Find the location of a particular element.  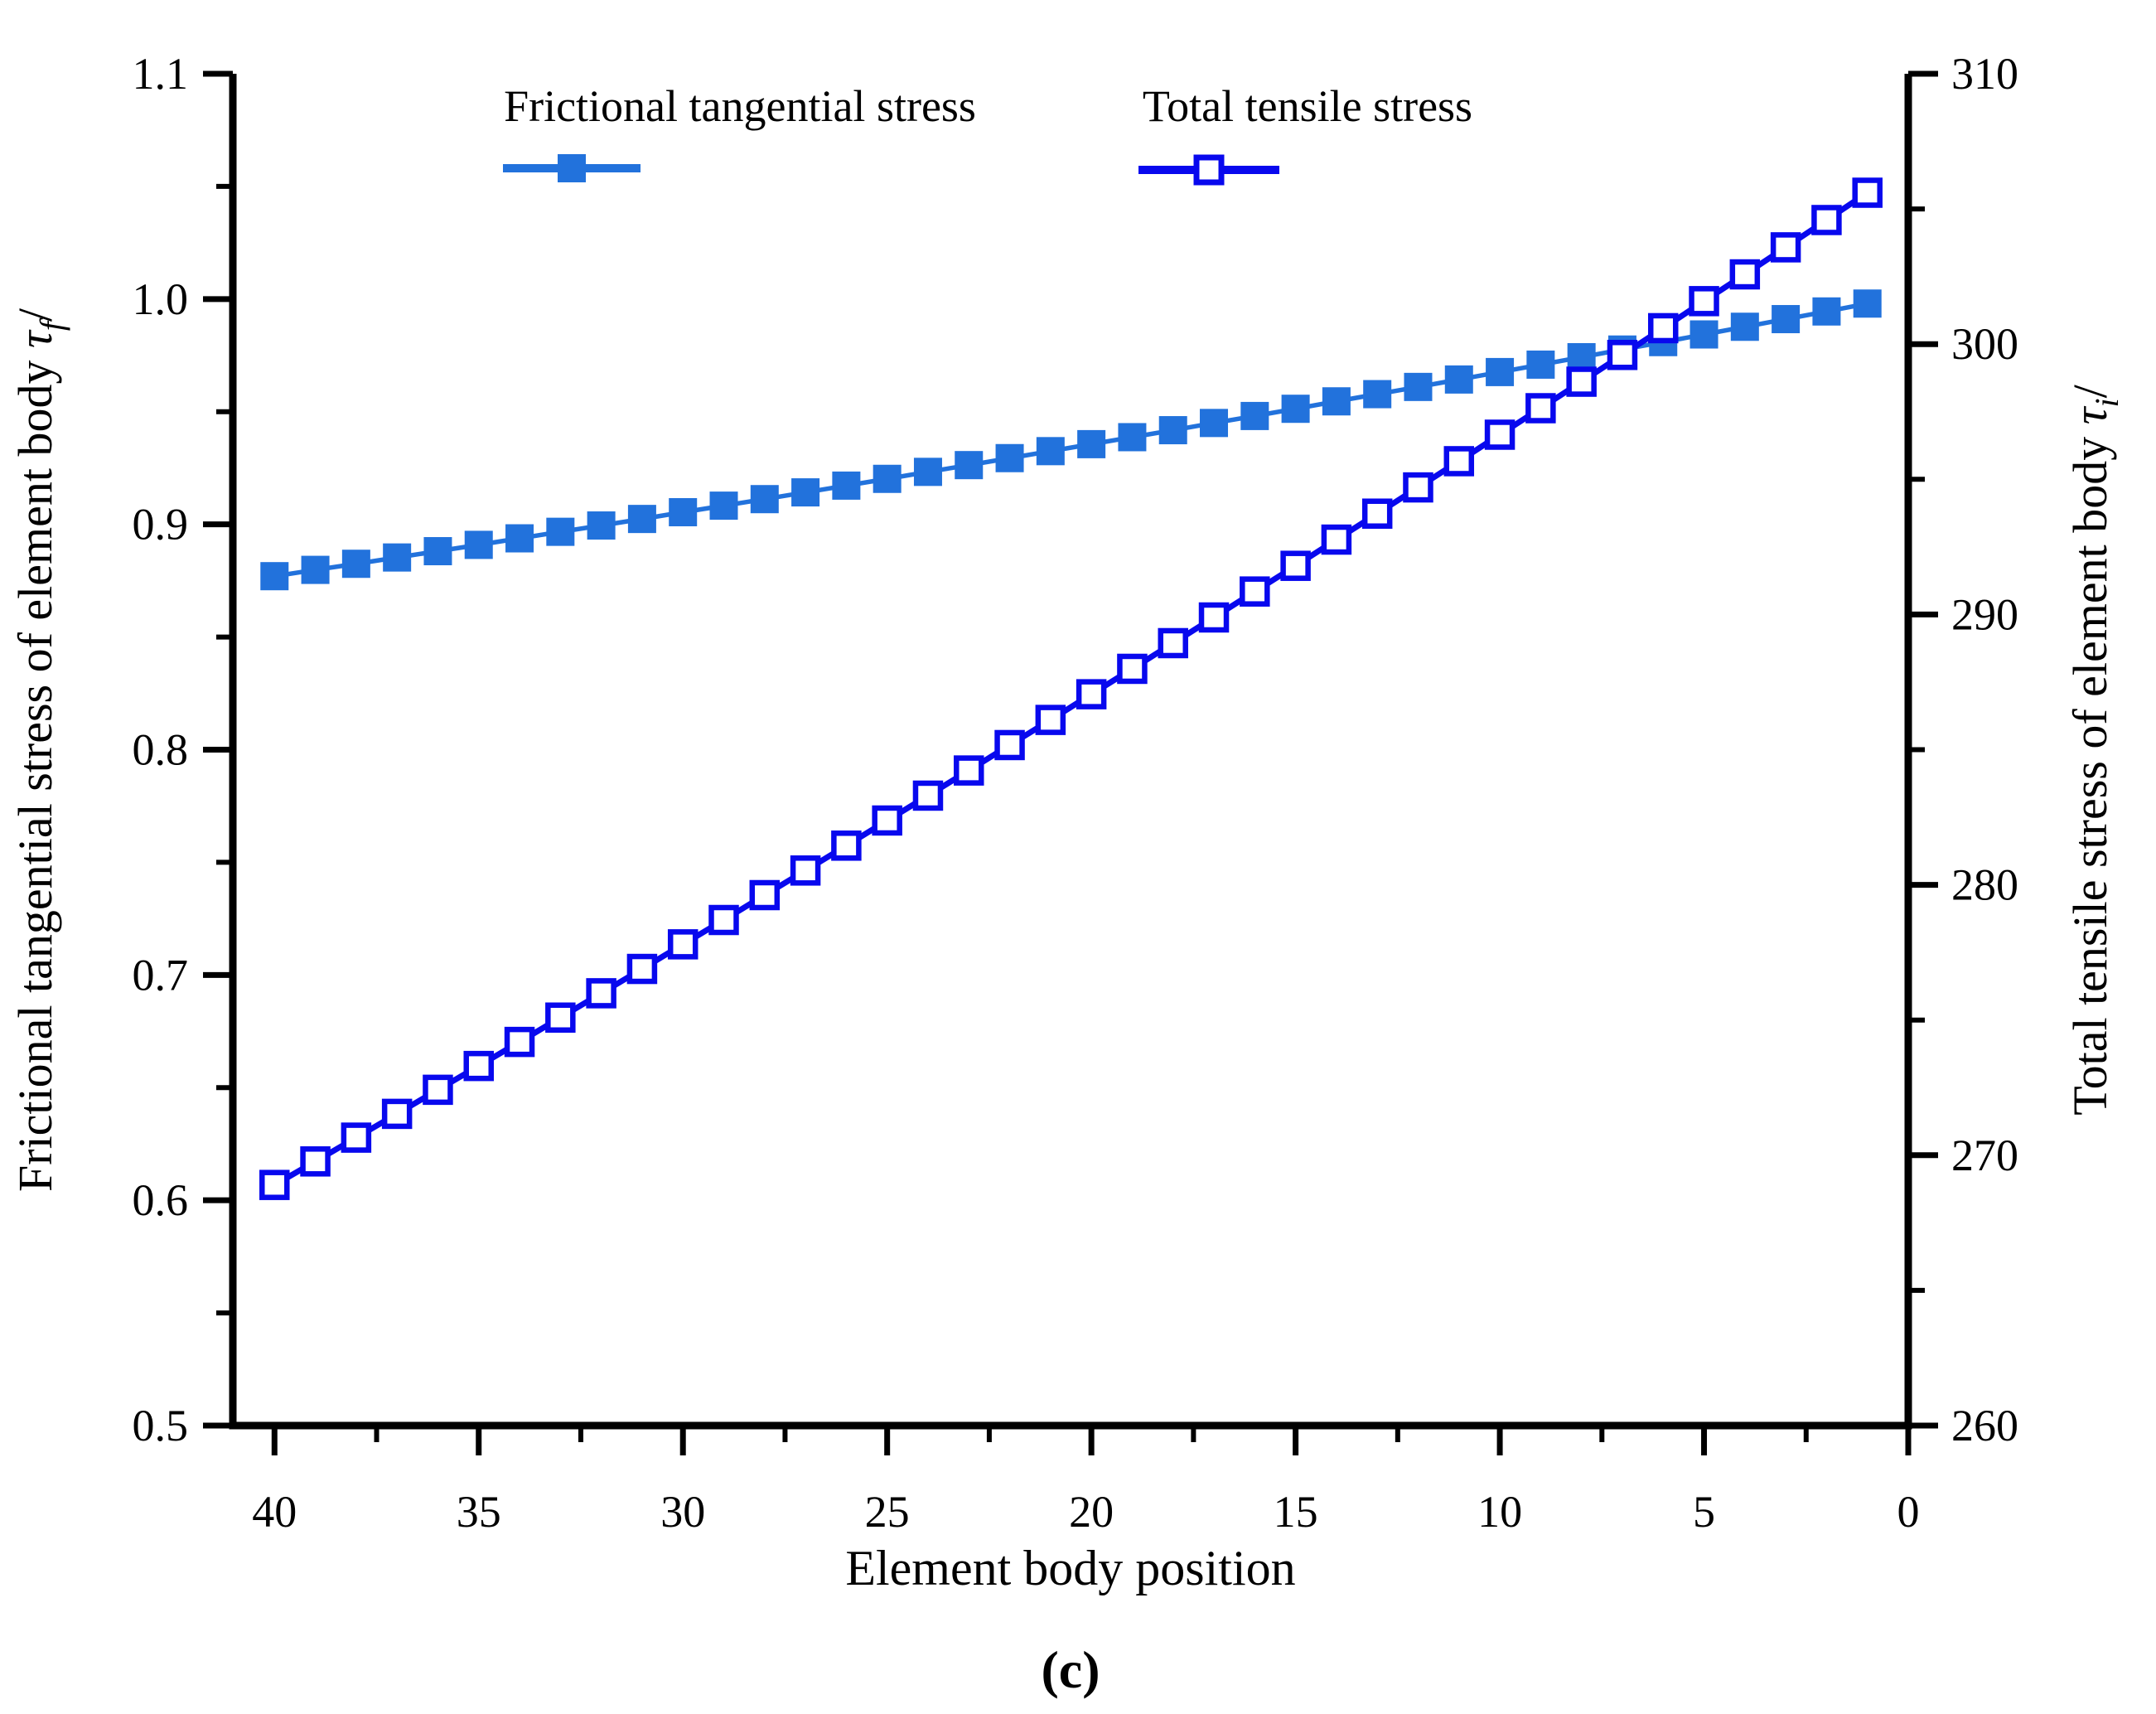

y-left-tick-label: 1.0 is located at coordinates (161, 299).